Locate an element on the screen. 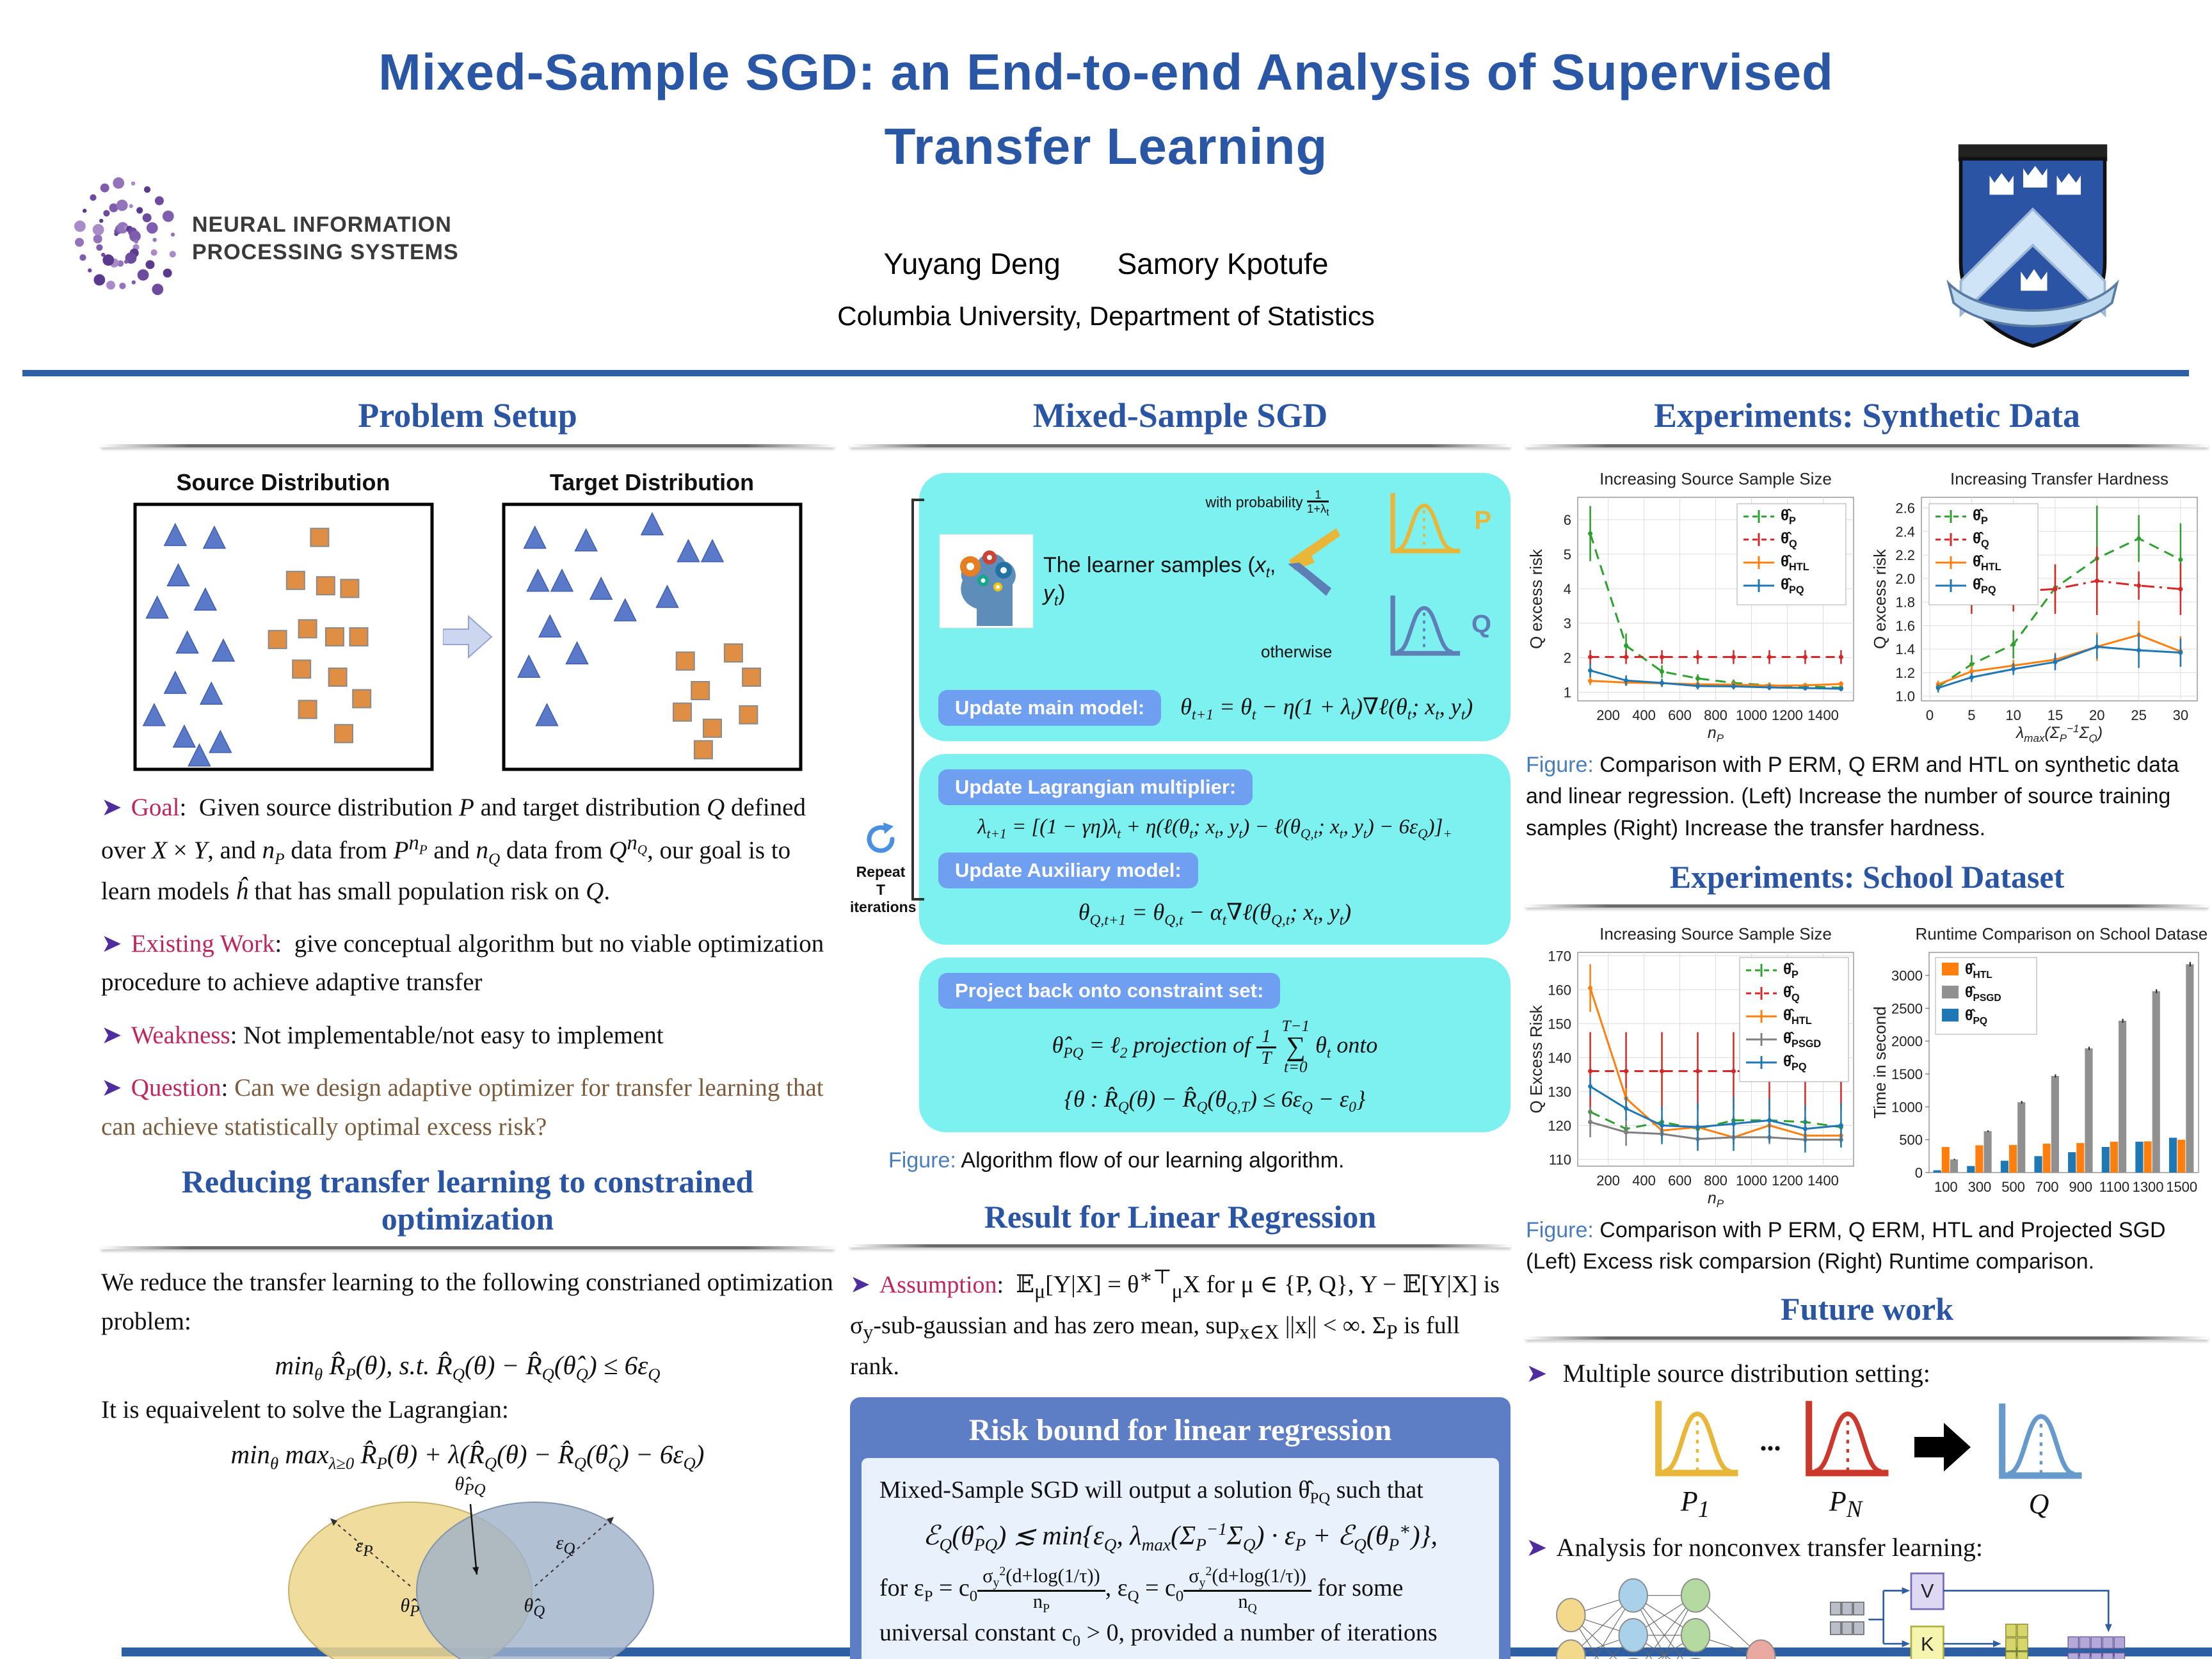 The width and height of the screenshot is (2212, 1659). risk-bound-title: Risk bound for linear regression is located at coordinates (1180, 1430).